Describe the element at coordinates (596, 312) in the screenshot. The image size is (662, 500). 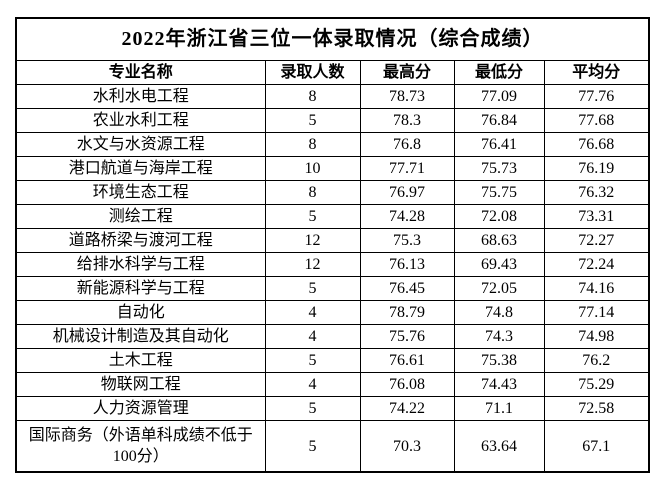
I see `avg-score-cell: 77.14` at that location.